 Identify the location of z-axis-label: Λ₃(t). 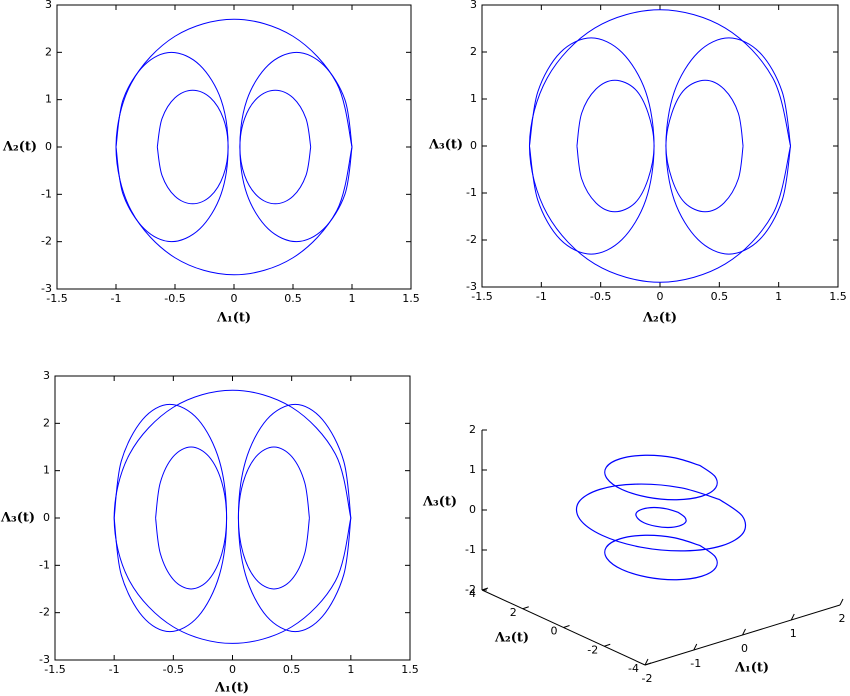
(439, 502).